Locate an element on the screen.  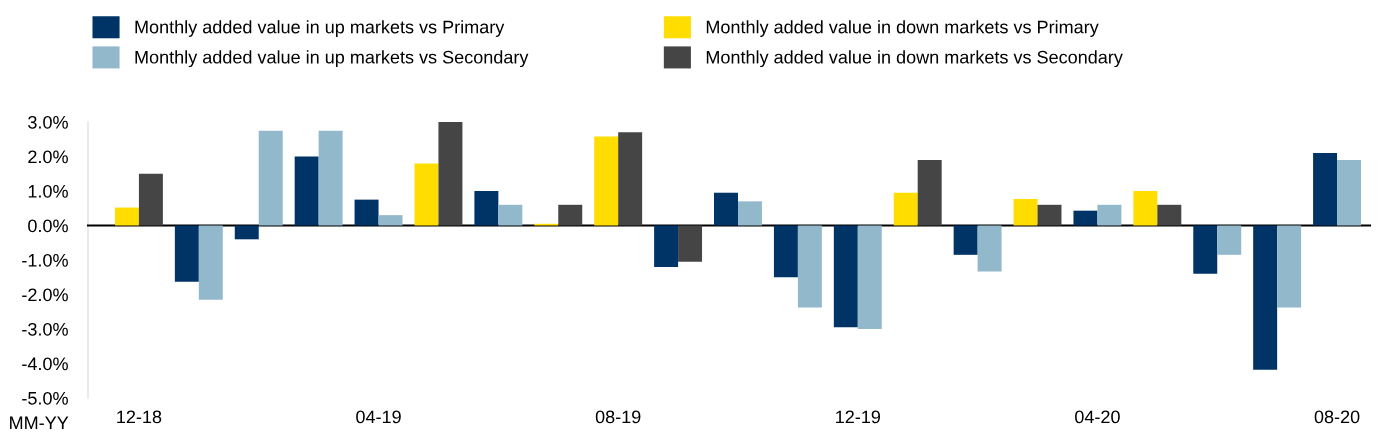
legend-label: Monthly added value in down markets vs Secondary is located at coordinates (914, 59).